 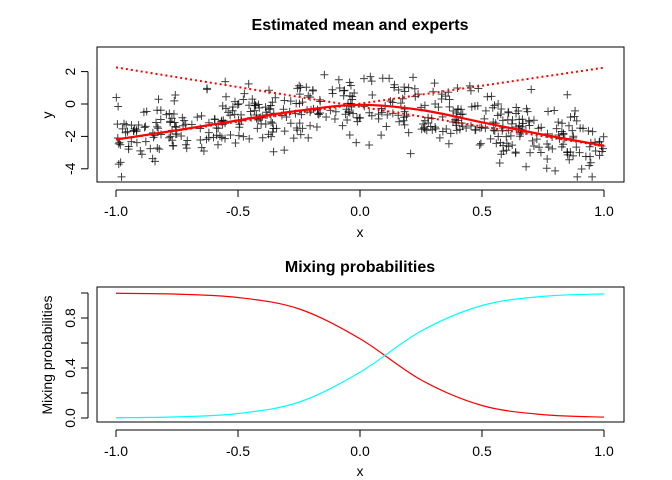 I want to click on x-tick-label: 0.0, so click(x=360, y=211).